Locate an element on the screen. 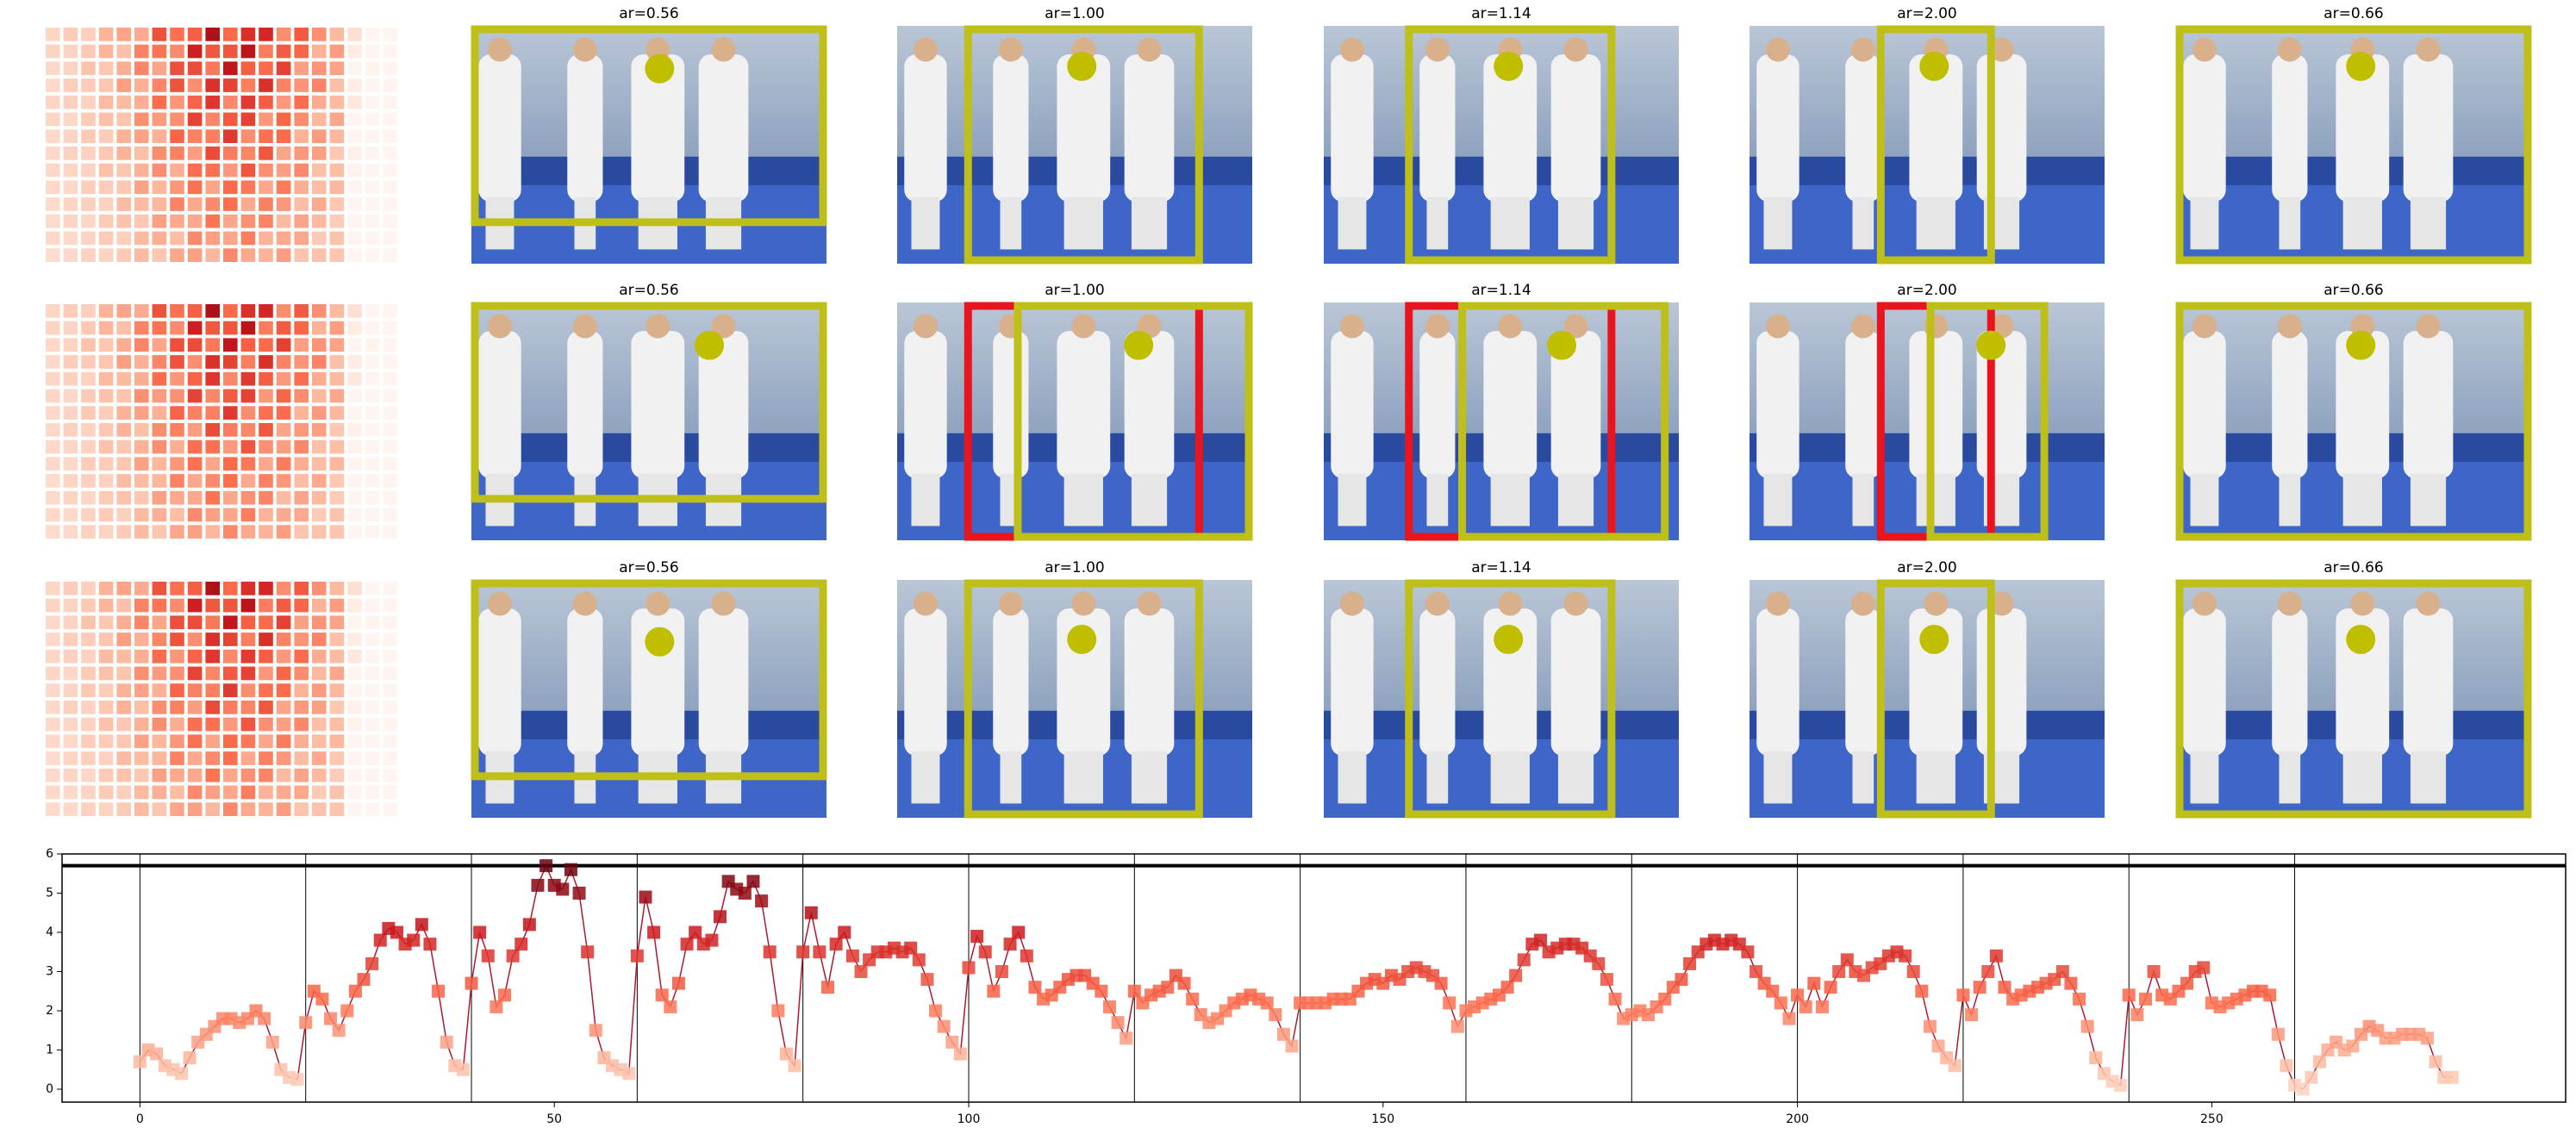  photo is located at coordinates (649, 421).